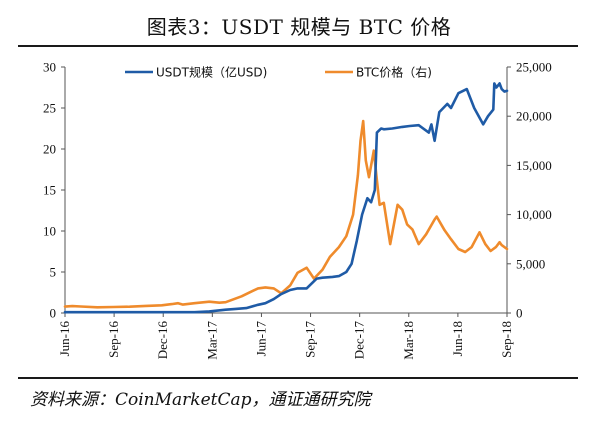 The image size is (598, 425). Describe the element at coordinates (530, 263) in the screenshot. I see `right-tick-label: 5,000` at that location.